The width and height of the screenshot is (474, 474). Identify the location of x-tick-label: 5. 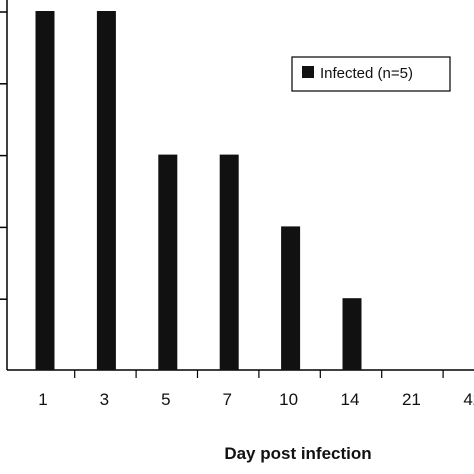
(165, 399).